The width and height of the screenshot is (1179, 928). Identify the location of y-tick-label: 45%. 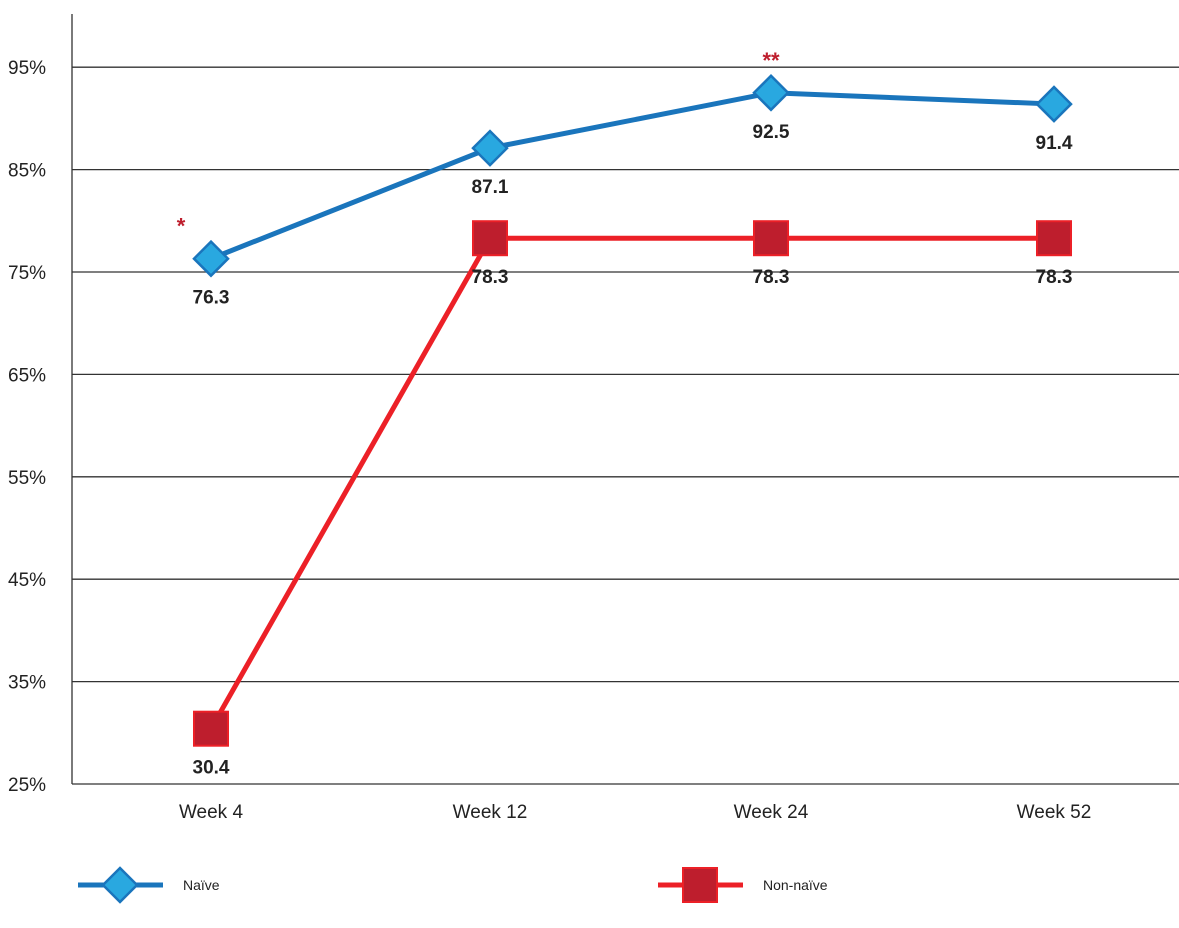
(27, 580).